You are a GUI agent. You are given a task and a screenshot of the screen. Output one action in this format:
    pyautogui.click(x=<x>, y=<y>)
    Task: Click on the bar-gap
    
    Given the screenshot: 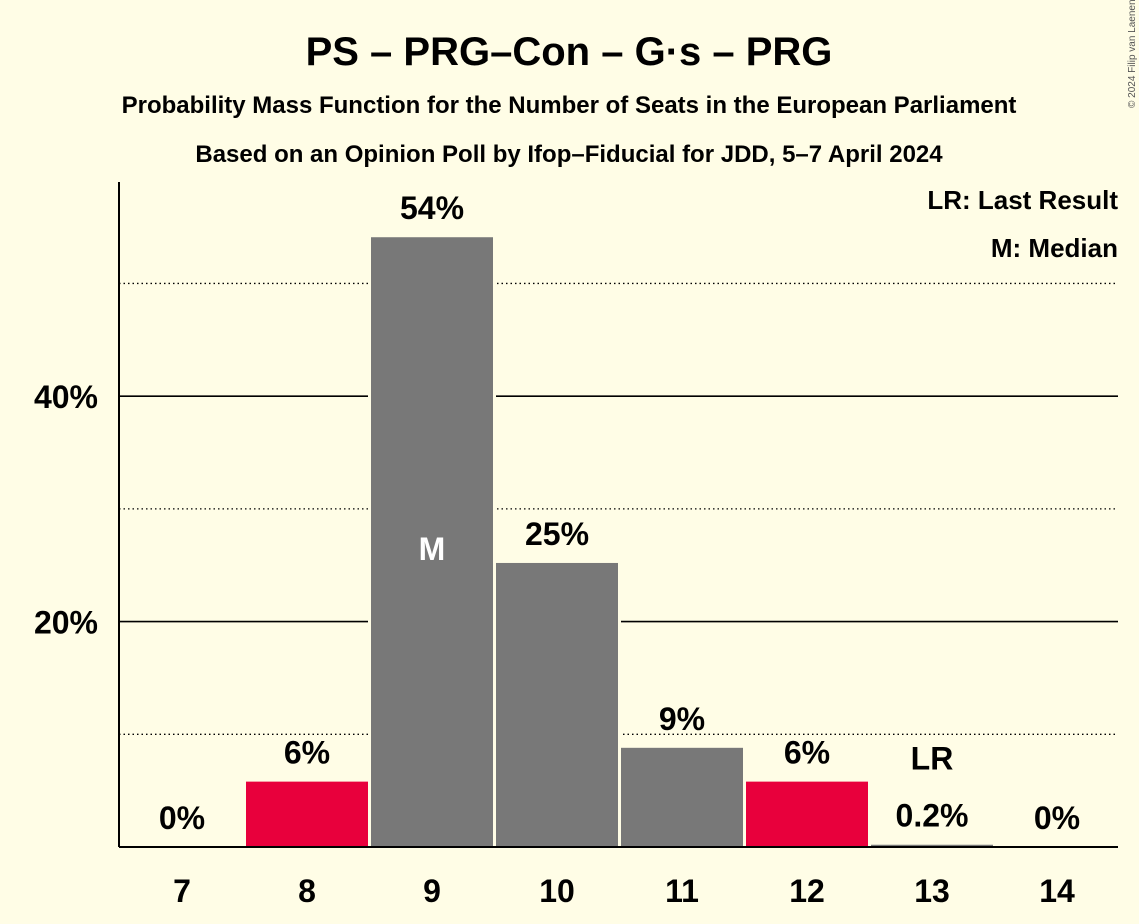 What is the action you would take?
    pyautogui.click(x=932, y=844)
    